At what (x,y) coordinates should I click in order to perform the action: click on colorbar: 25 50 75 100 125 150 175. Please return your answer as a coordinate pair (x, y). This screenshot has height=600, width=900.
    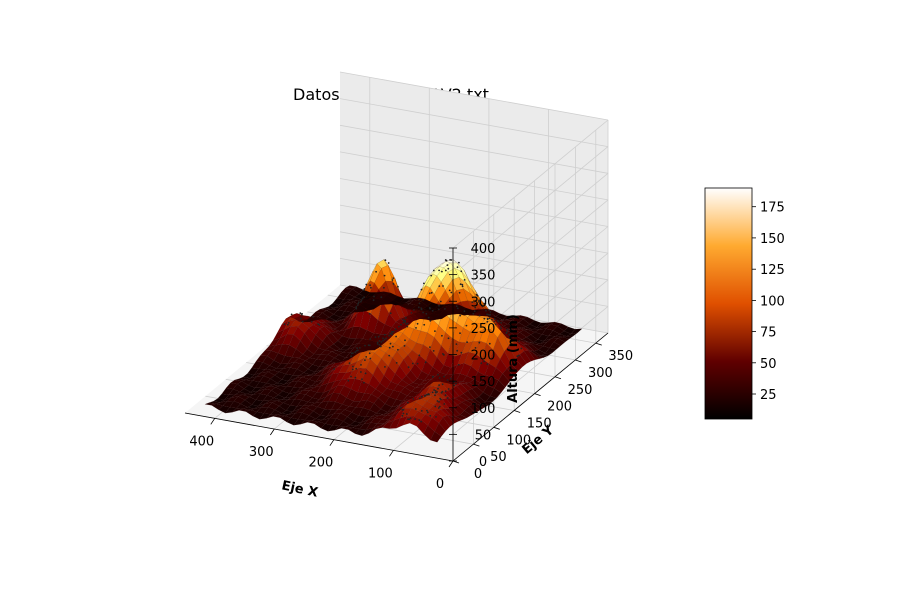
    Looking at the image, I should click on (744, 303).